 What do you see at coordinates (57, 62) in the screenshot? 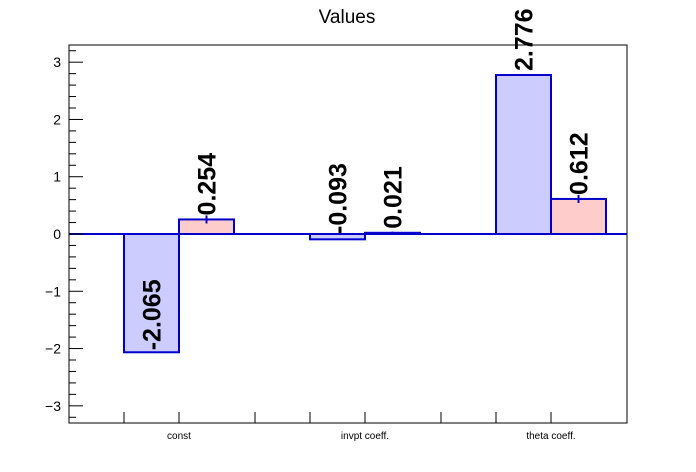
I see `y-tick-label: 3` at bounding box center [57, 62].